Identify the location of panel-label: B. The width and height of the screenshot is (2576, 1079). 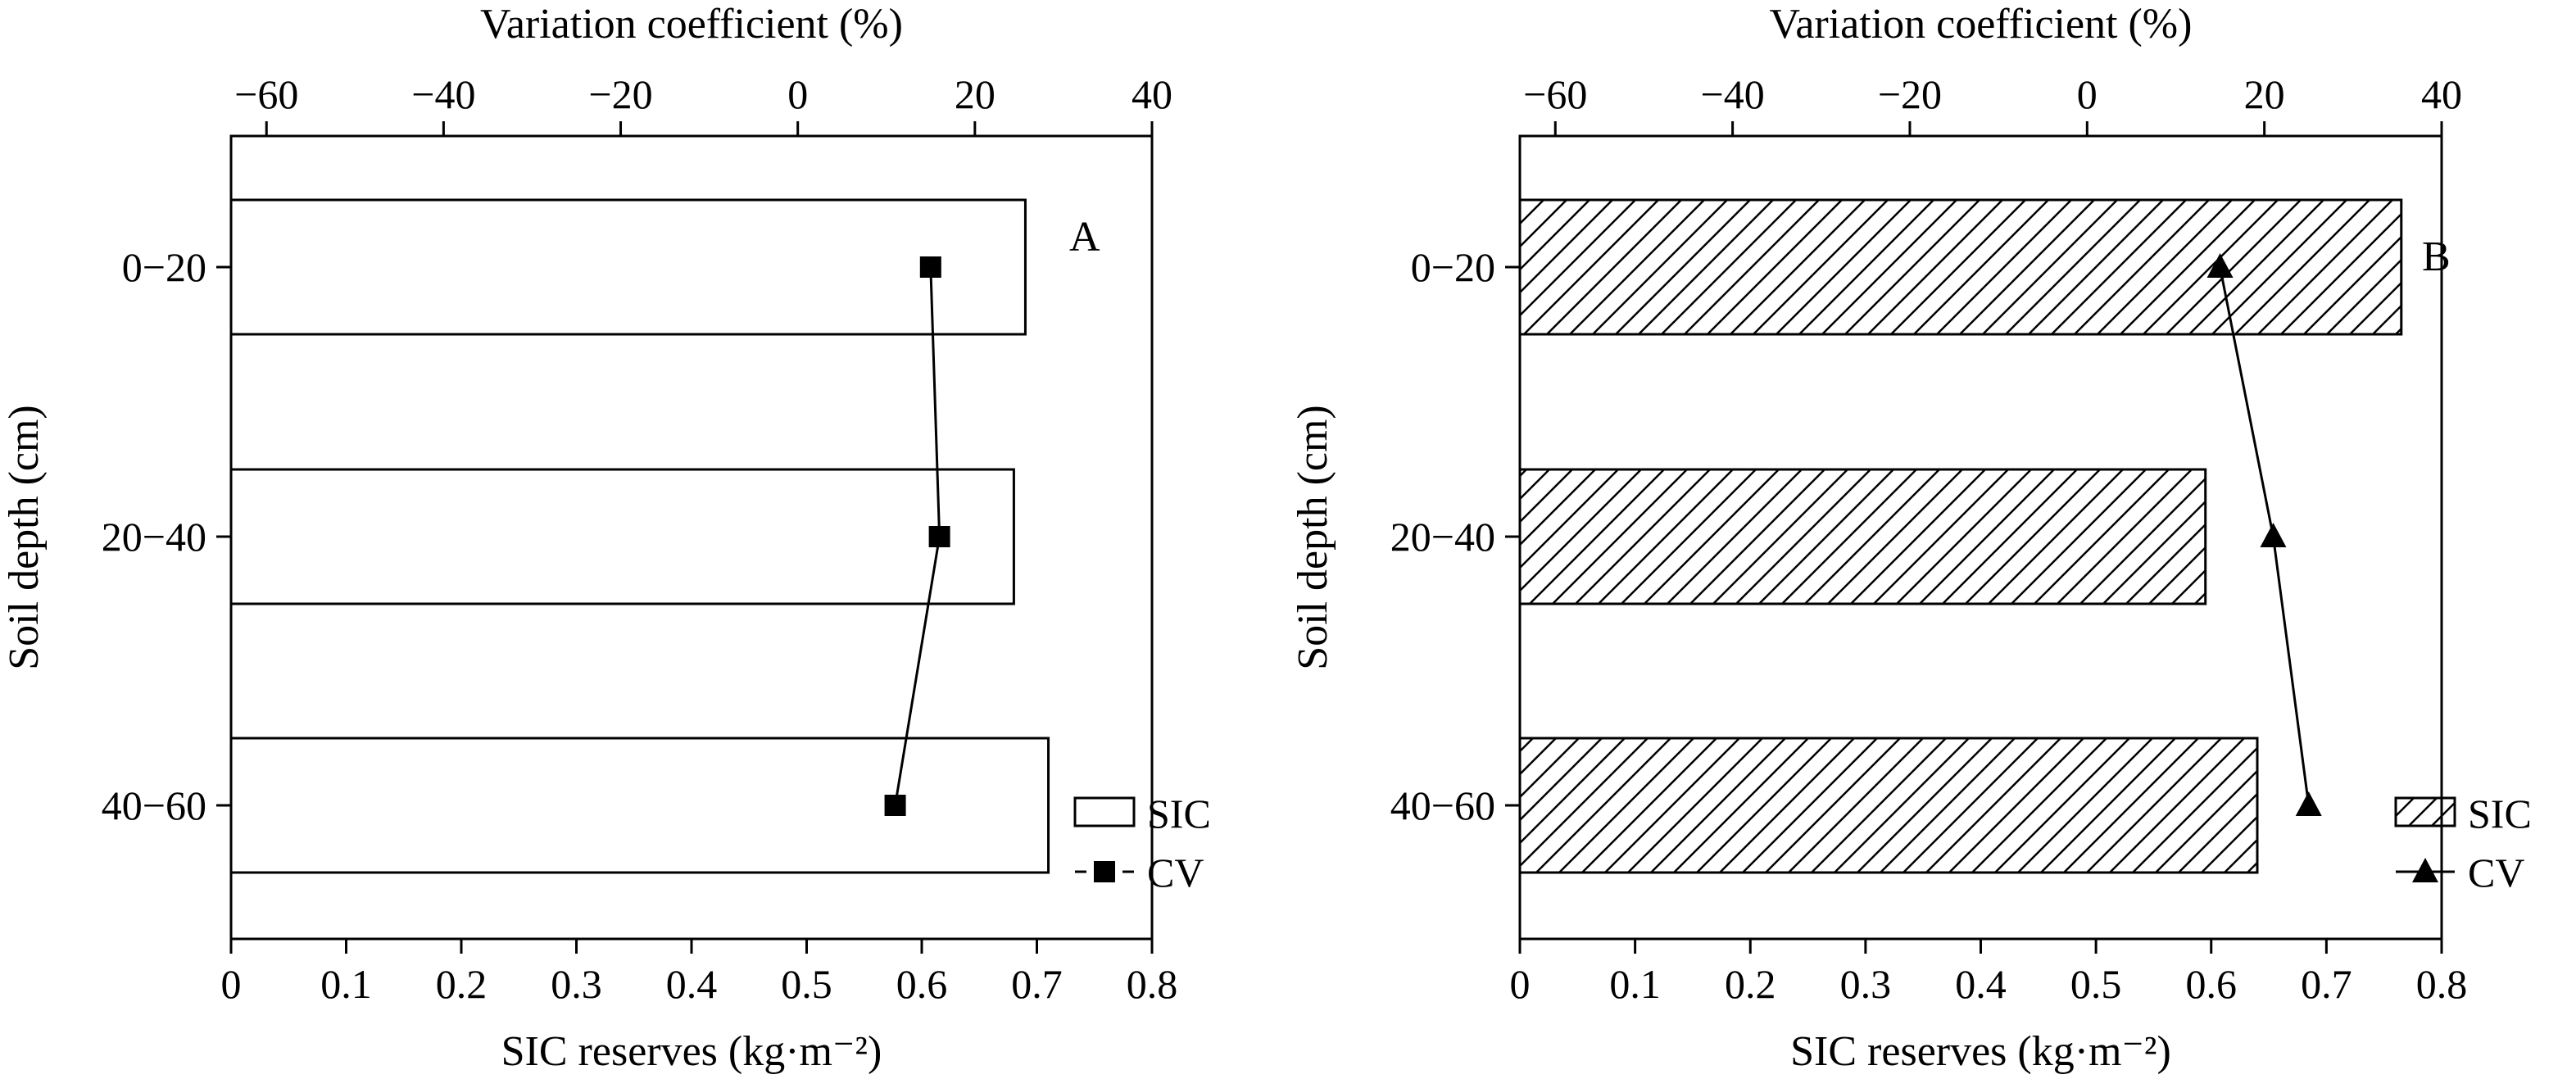
(2436, 256).